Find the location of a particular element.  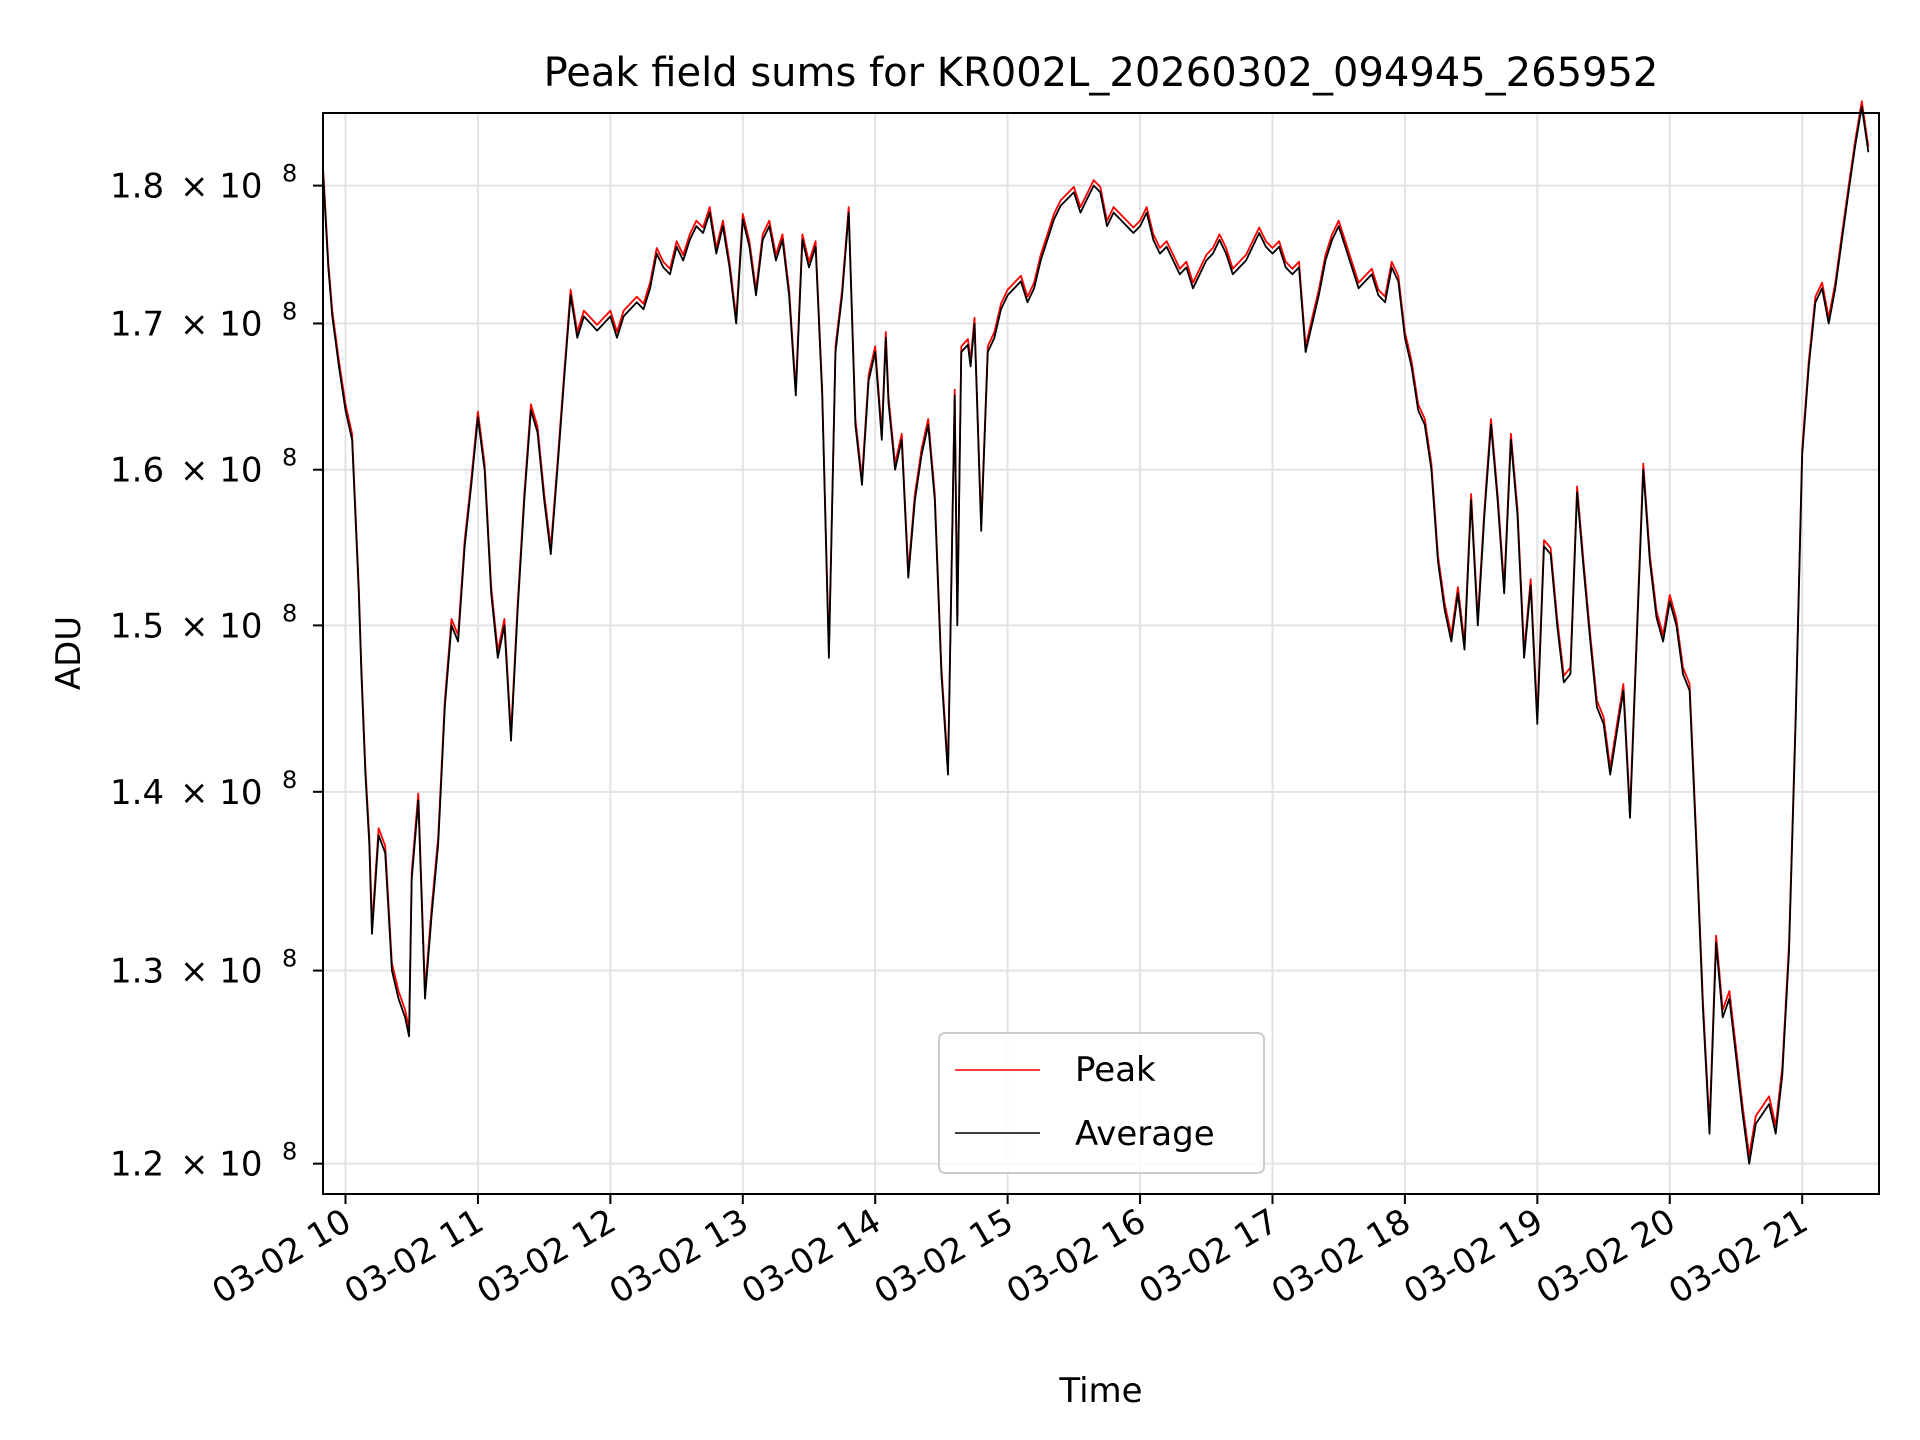

y-tick-label: 1.5 × 10 8 is located at coordinates (203, 622).